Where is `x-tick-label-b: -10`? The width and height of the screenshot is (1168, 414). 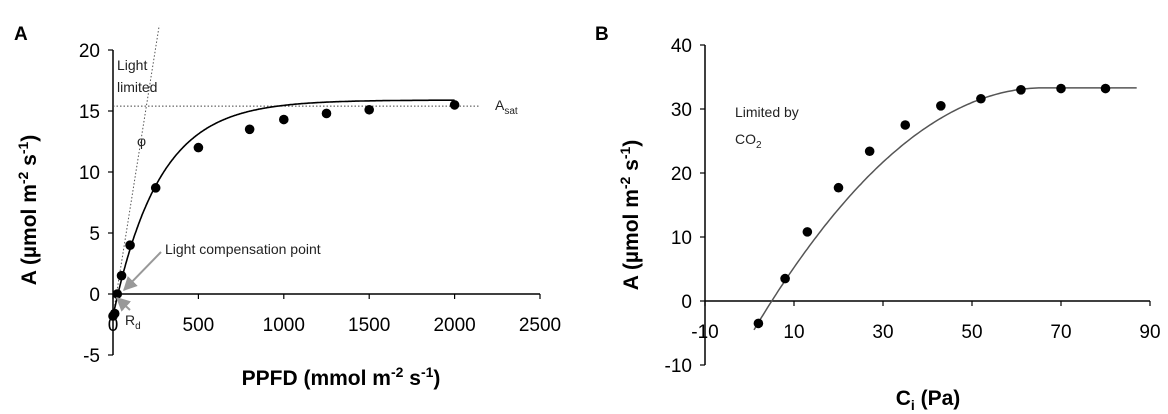
x-tick-label-b: -10 is located at coordinates (704, 332).